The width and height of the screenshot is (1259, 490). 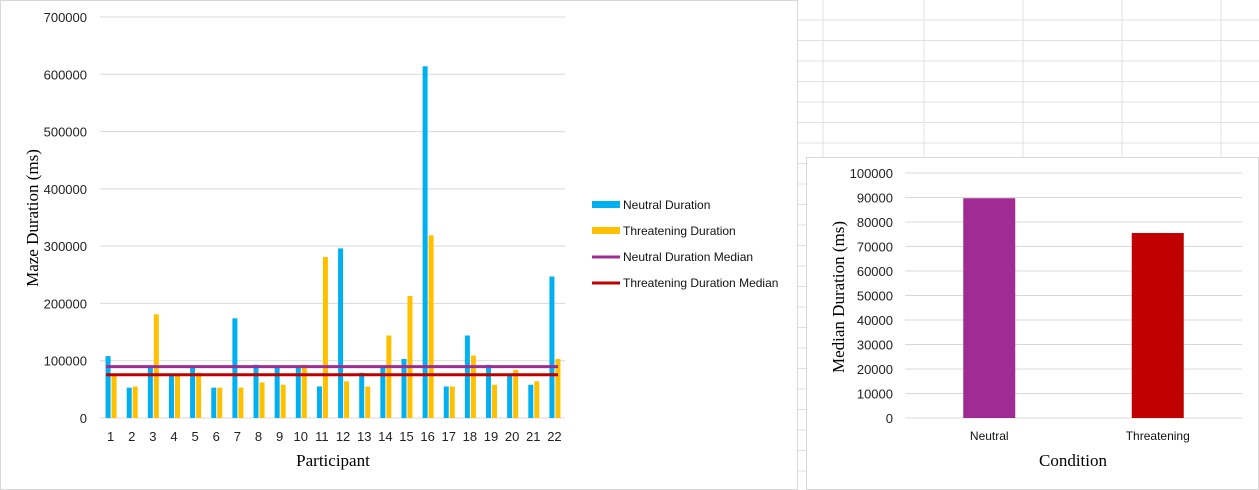 What do you see at coordinates (875, 222) in the screenshot?
I see `y-tick-label: 80000` at bounding box center [875, 222].